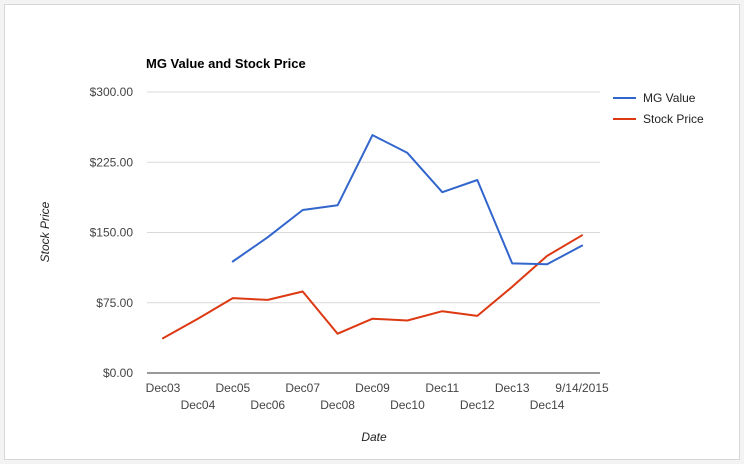 This screenshot has height=464, width=744. What do you see at coordinates (114, 303) in the screenshot?
I see `y-tick-label: $75.00` at bounding box center [114, 303].